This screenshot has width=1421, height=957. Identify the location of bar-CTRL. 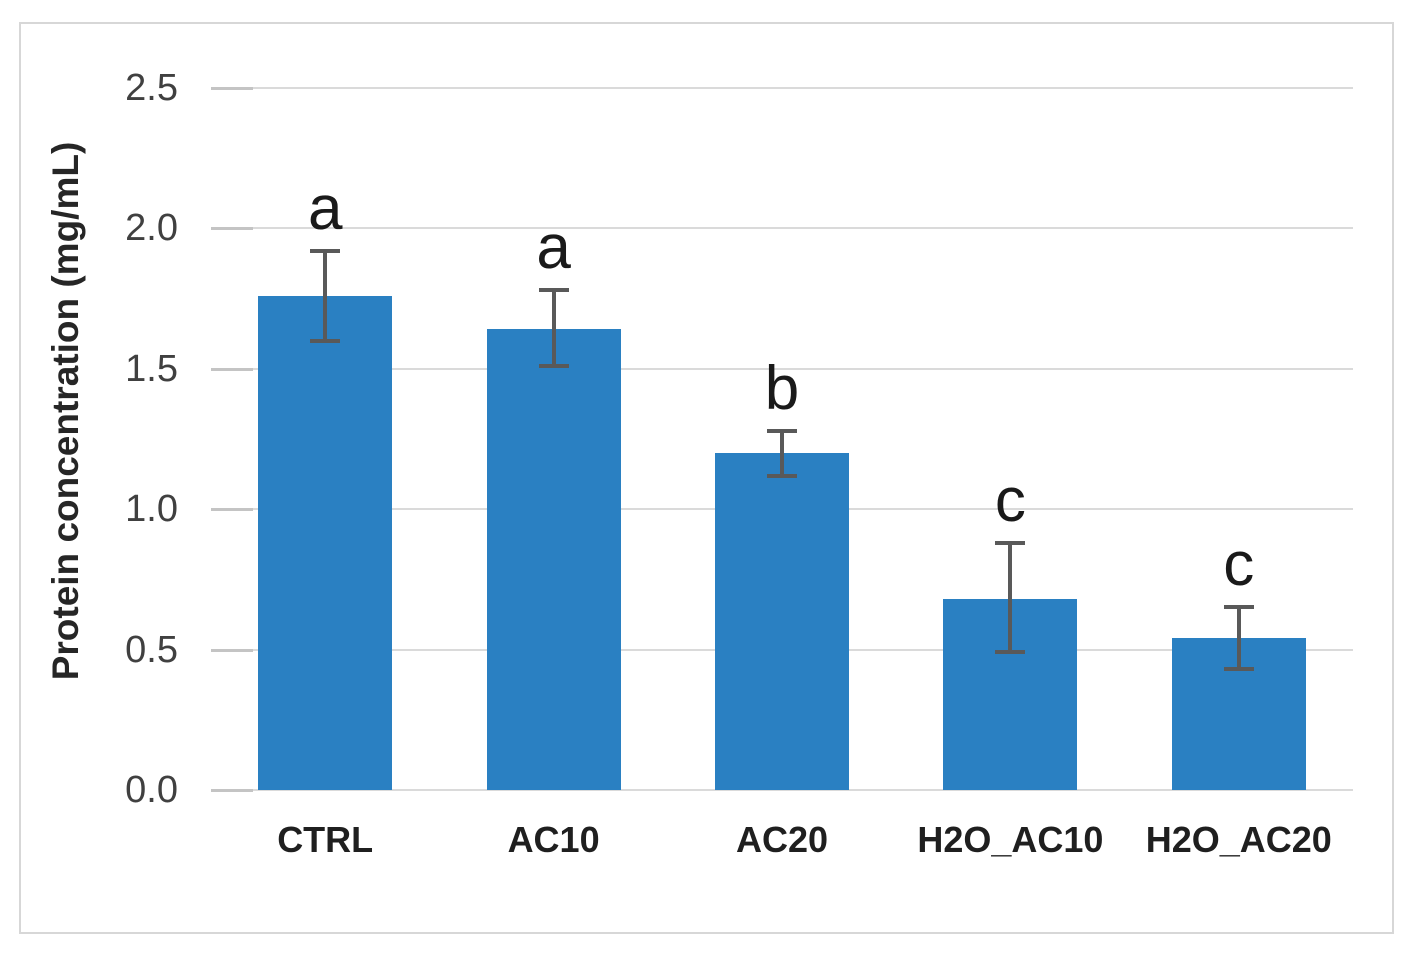
(325, 542).